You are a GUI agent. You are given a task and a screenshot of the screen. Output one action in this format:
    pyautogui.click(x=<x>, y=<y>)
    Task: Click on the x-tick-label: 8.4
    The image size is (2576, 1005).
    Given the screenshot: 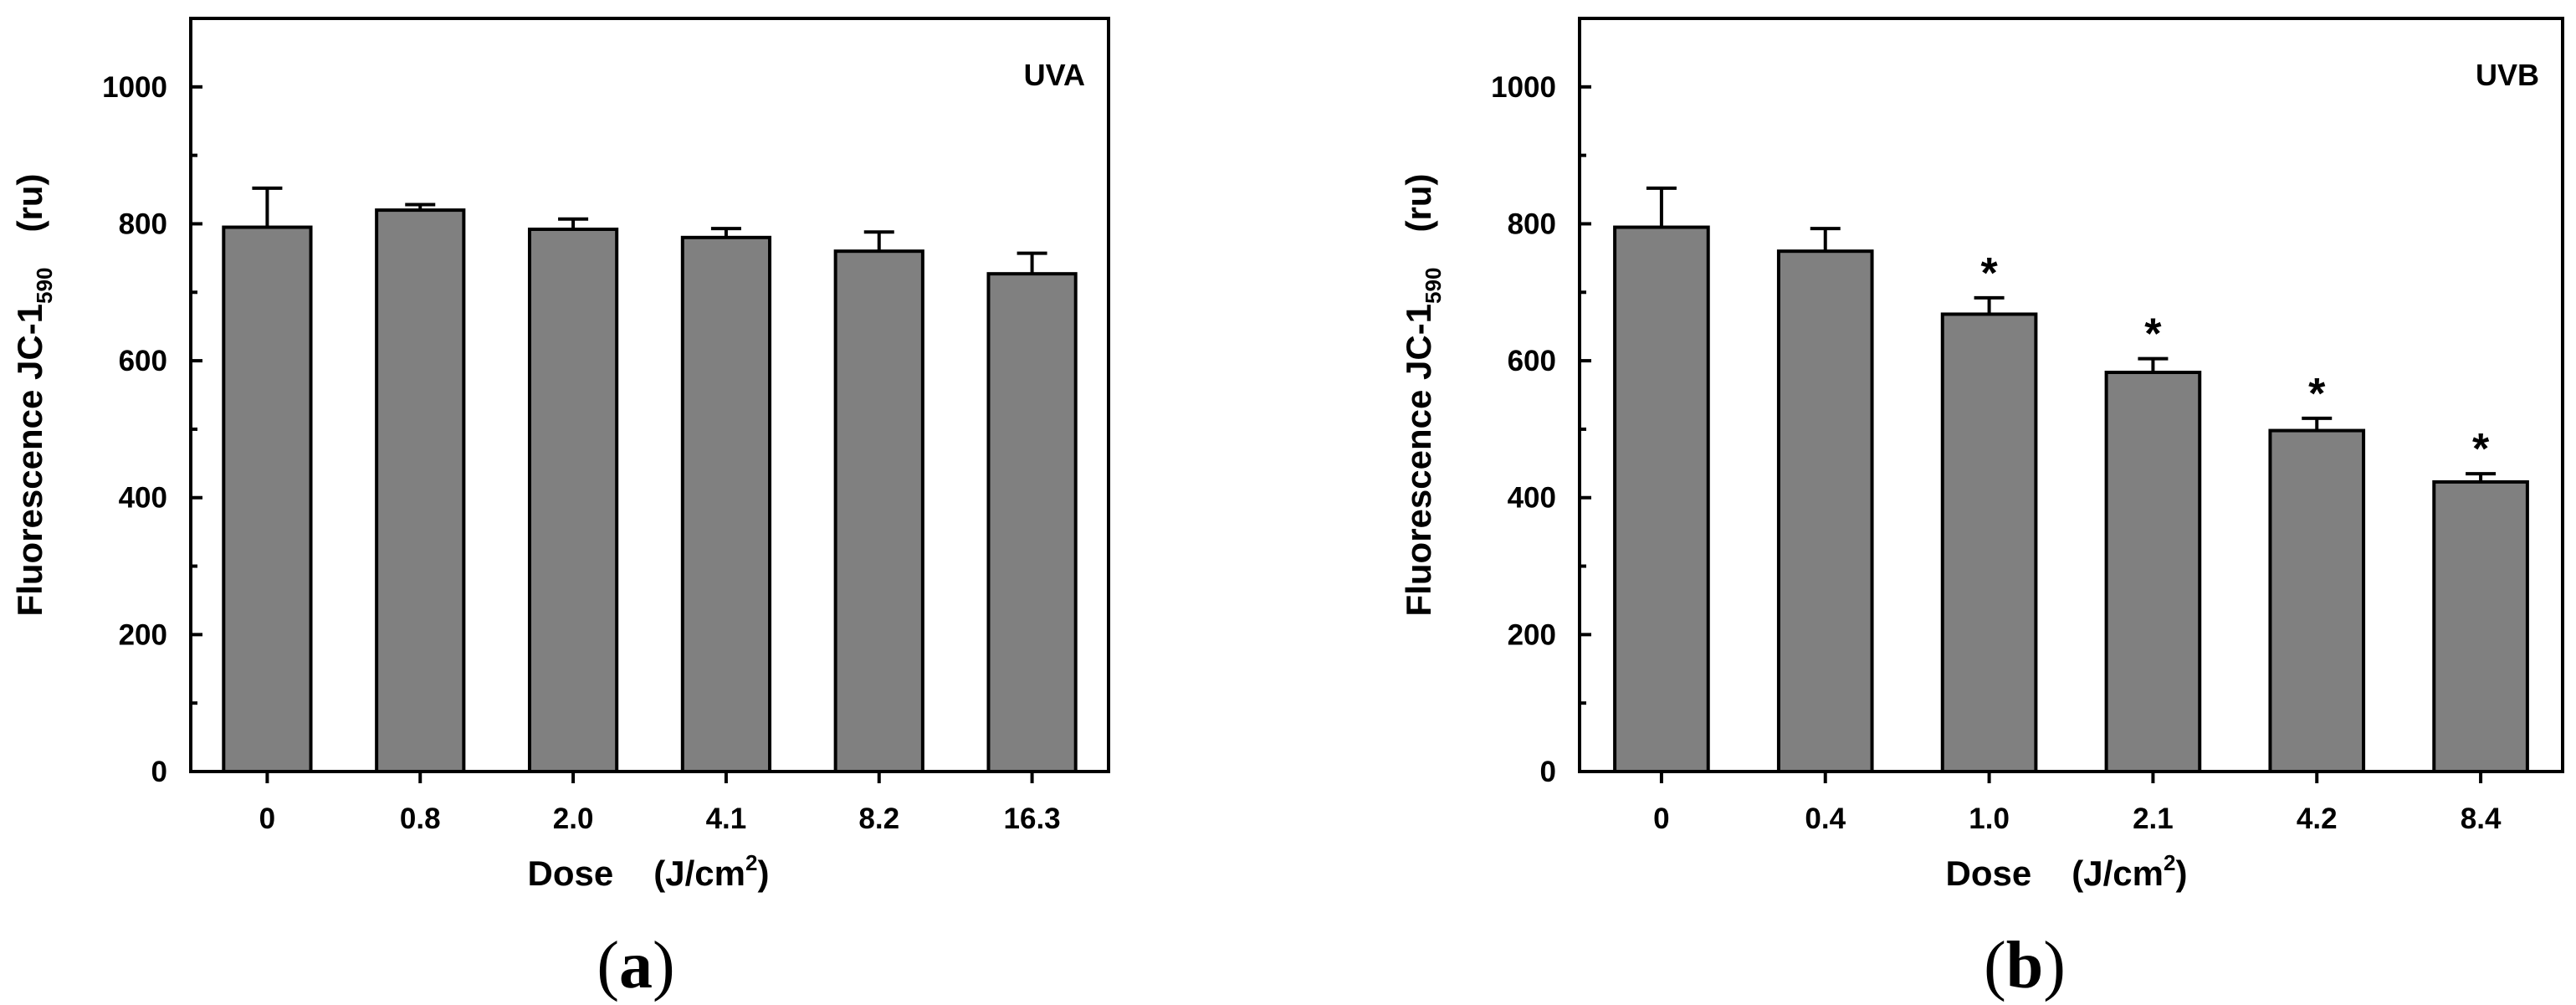 What is the action you would take?
    pyautogui.click(x=2482, y=819)
    